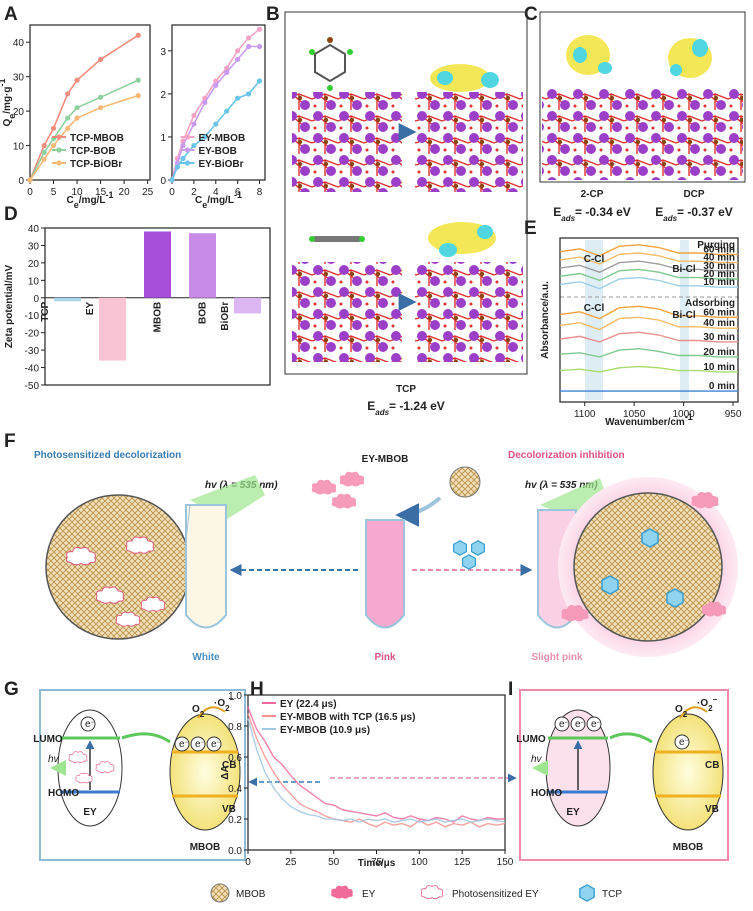 The width and height of the screenshot is (753, 911). I want to click on series-label: 20 min, so click(719, 352).